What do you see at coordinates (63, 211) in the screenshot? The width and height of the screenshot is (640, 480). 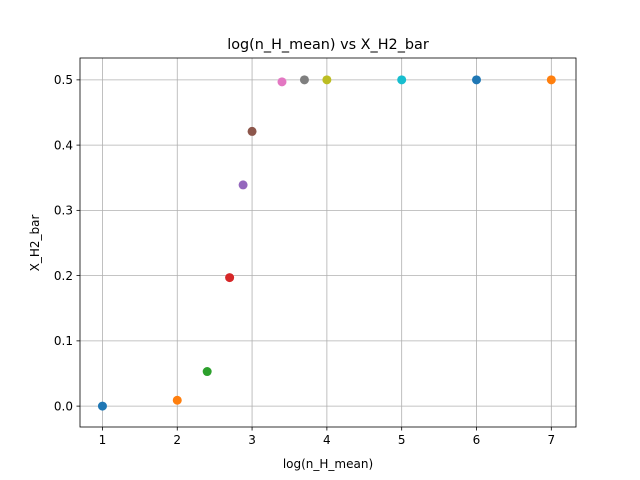 I see `y-tick-label: 0.3` at bounding box center [63, 211].